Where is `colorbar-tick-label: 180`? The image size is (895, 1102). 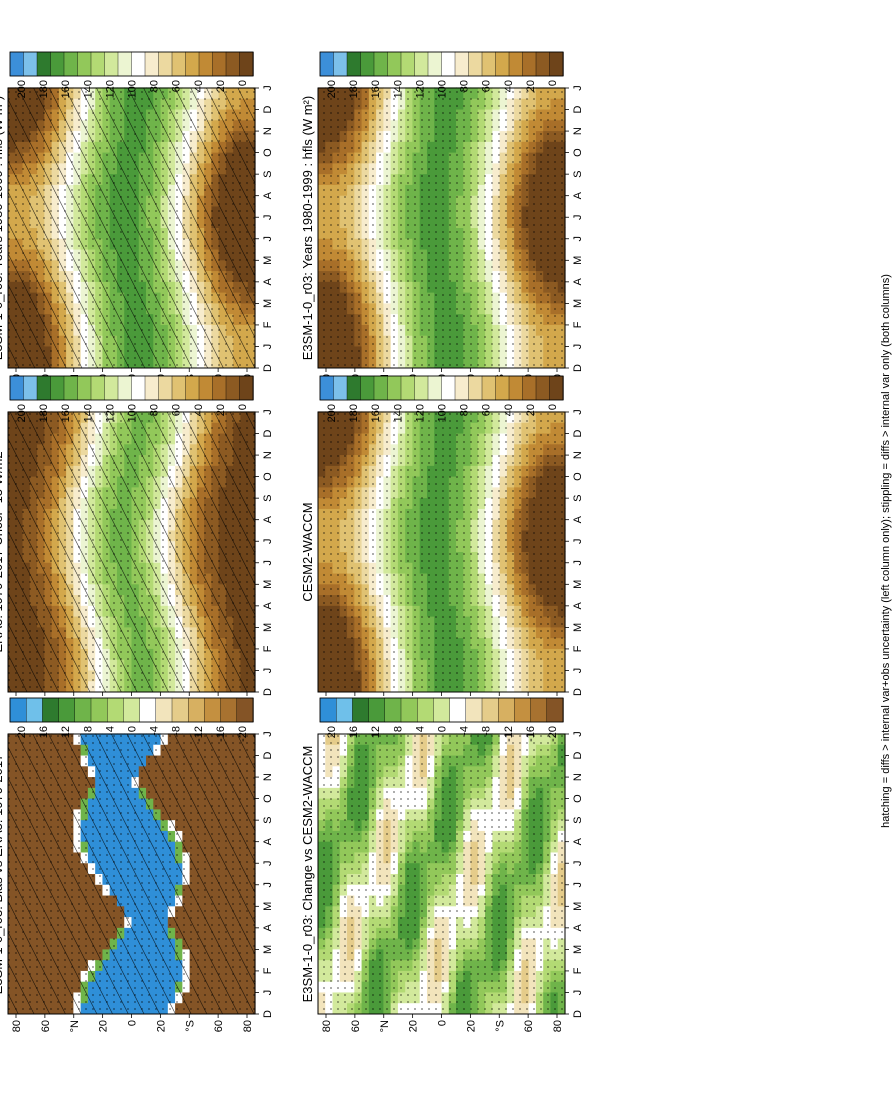 colorbar-tick-label: 180 is located at coordinates (44, 413).